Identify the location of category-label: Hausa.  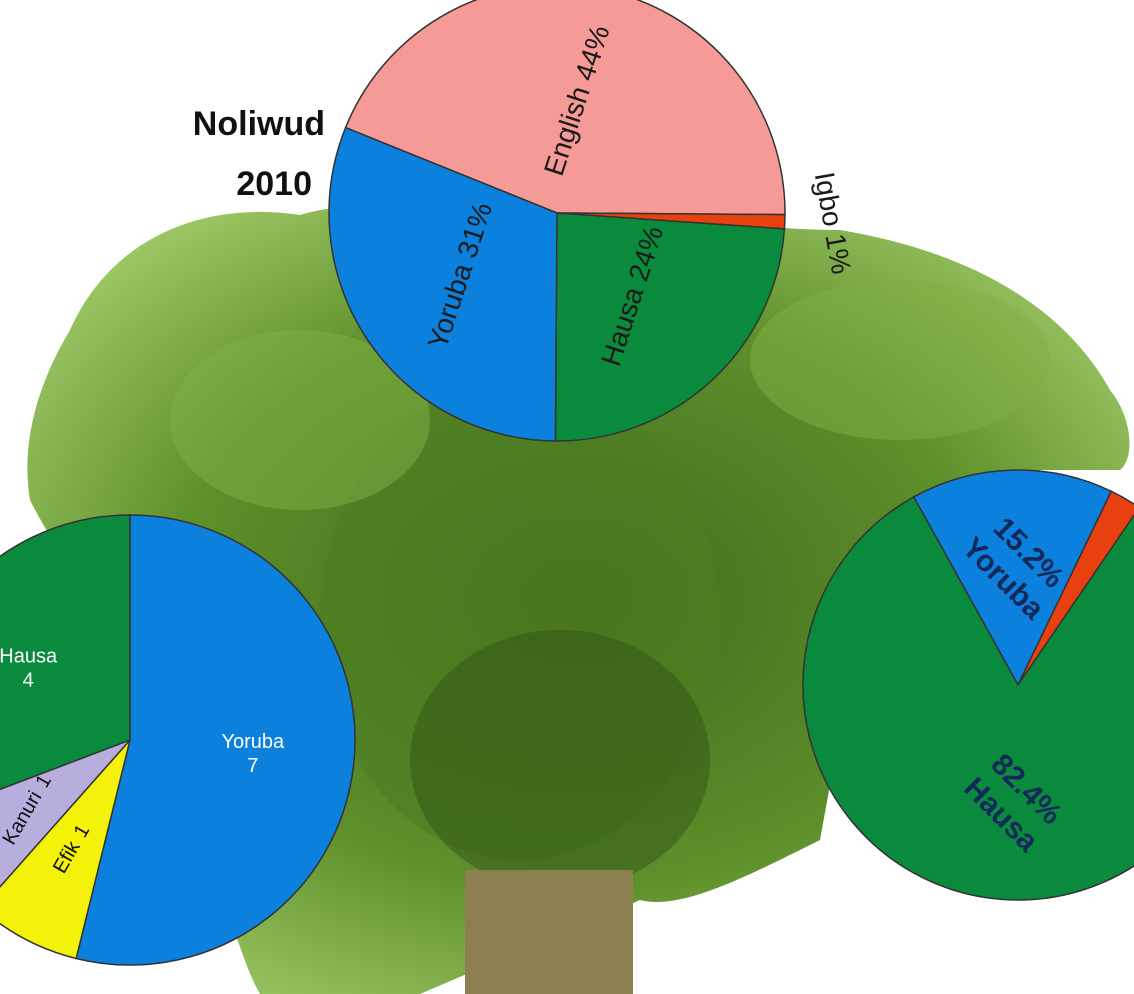
(29, 657).